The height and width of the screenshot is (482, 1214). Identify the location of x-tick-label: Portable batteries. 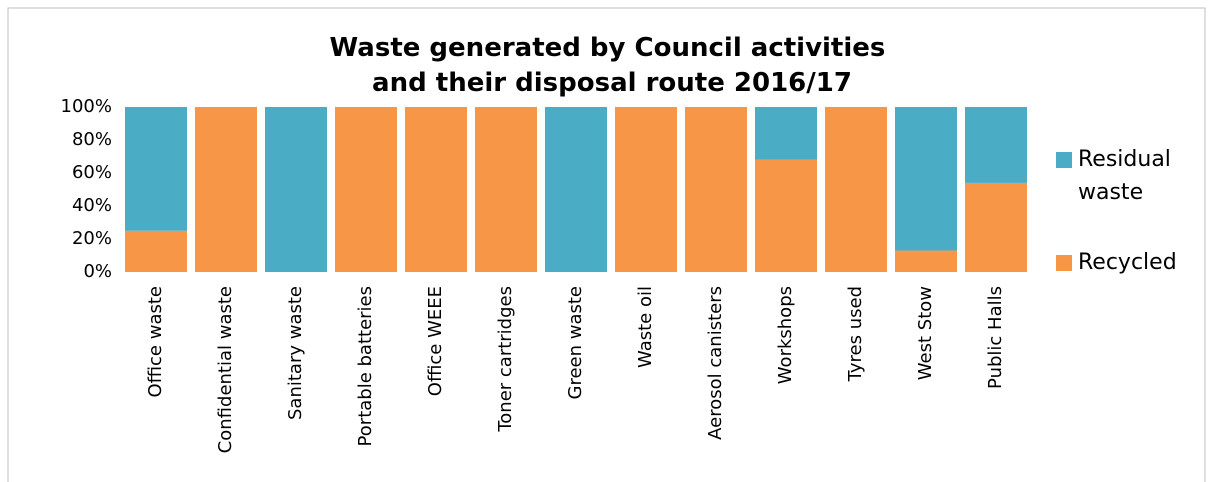
(365, 366).